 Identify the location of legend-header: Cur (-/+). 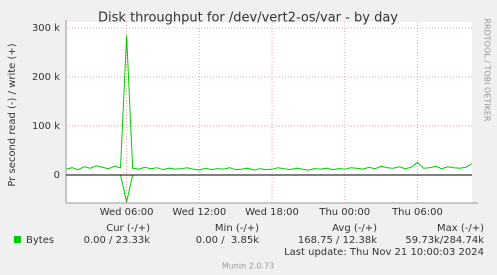
(128, 228).